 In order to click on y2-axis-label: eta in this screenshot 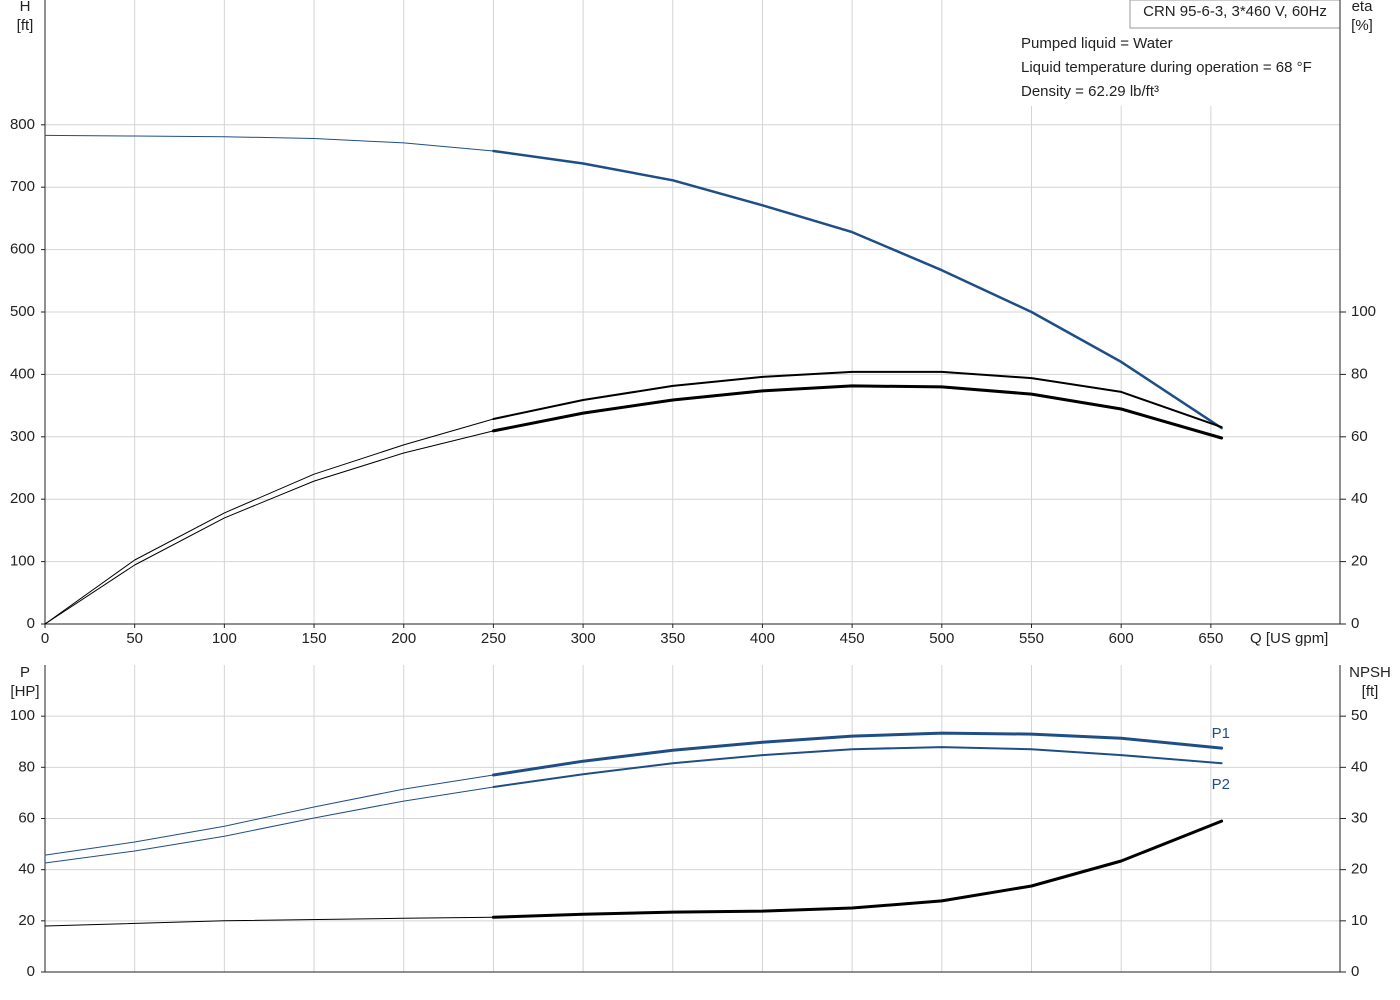, I will do `click(1363, 7)`.